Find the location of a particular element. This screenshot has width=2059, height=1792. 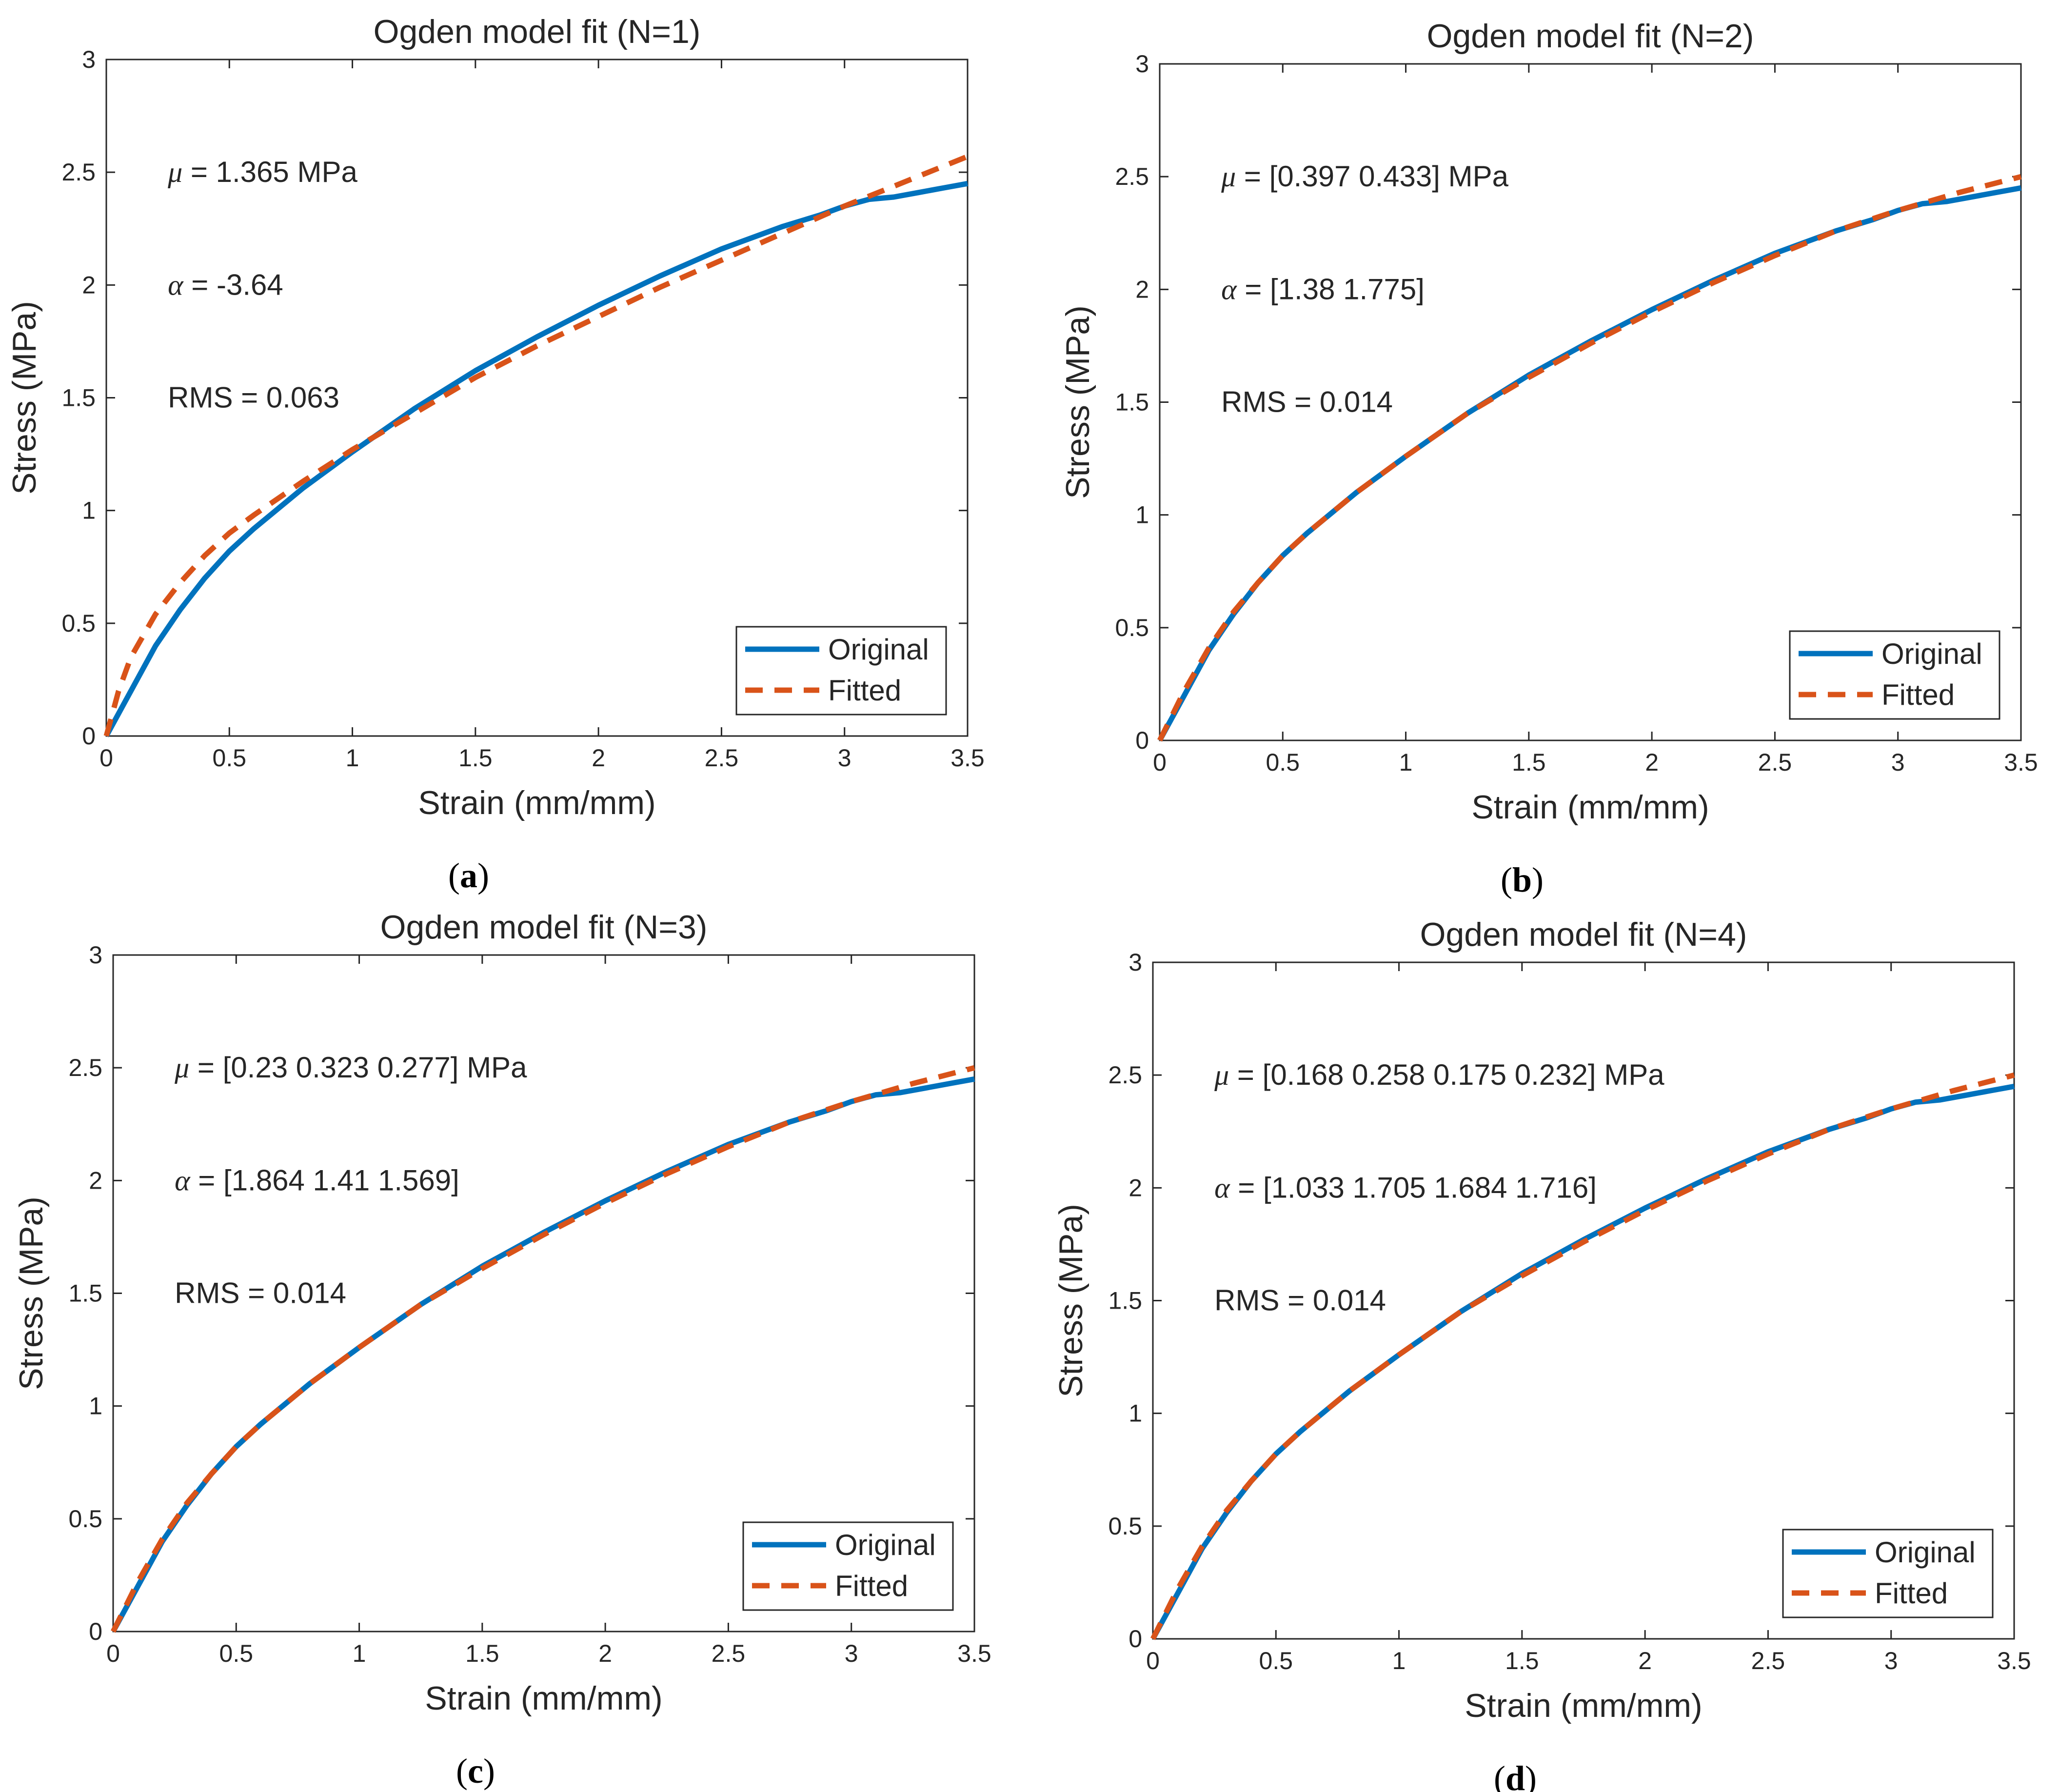

legend: Original Fitted is located at coordinates (1888, 1574).